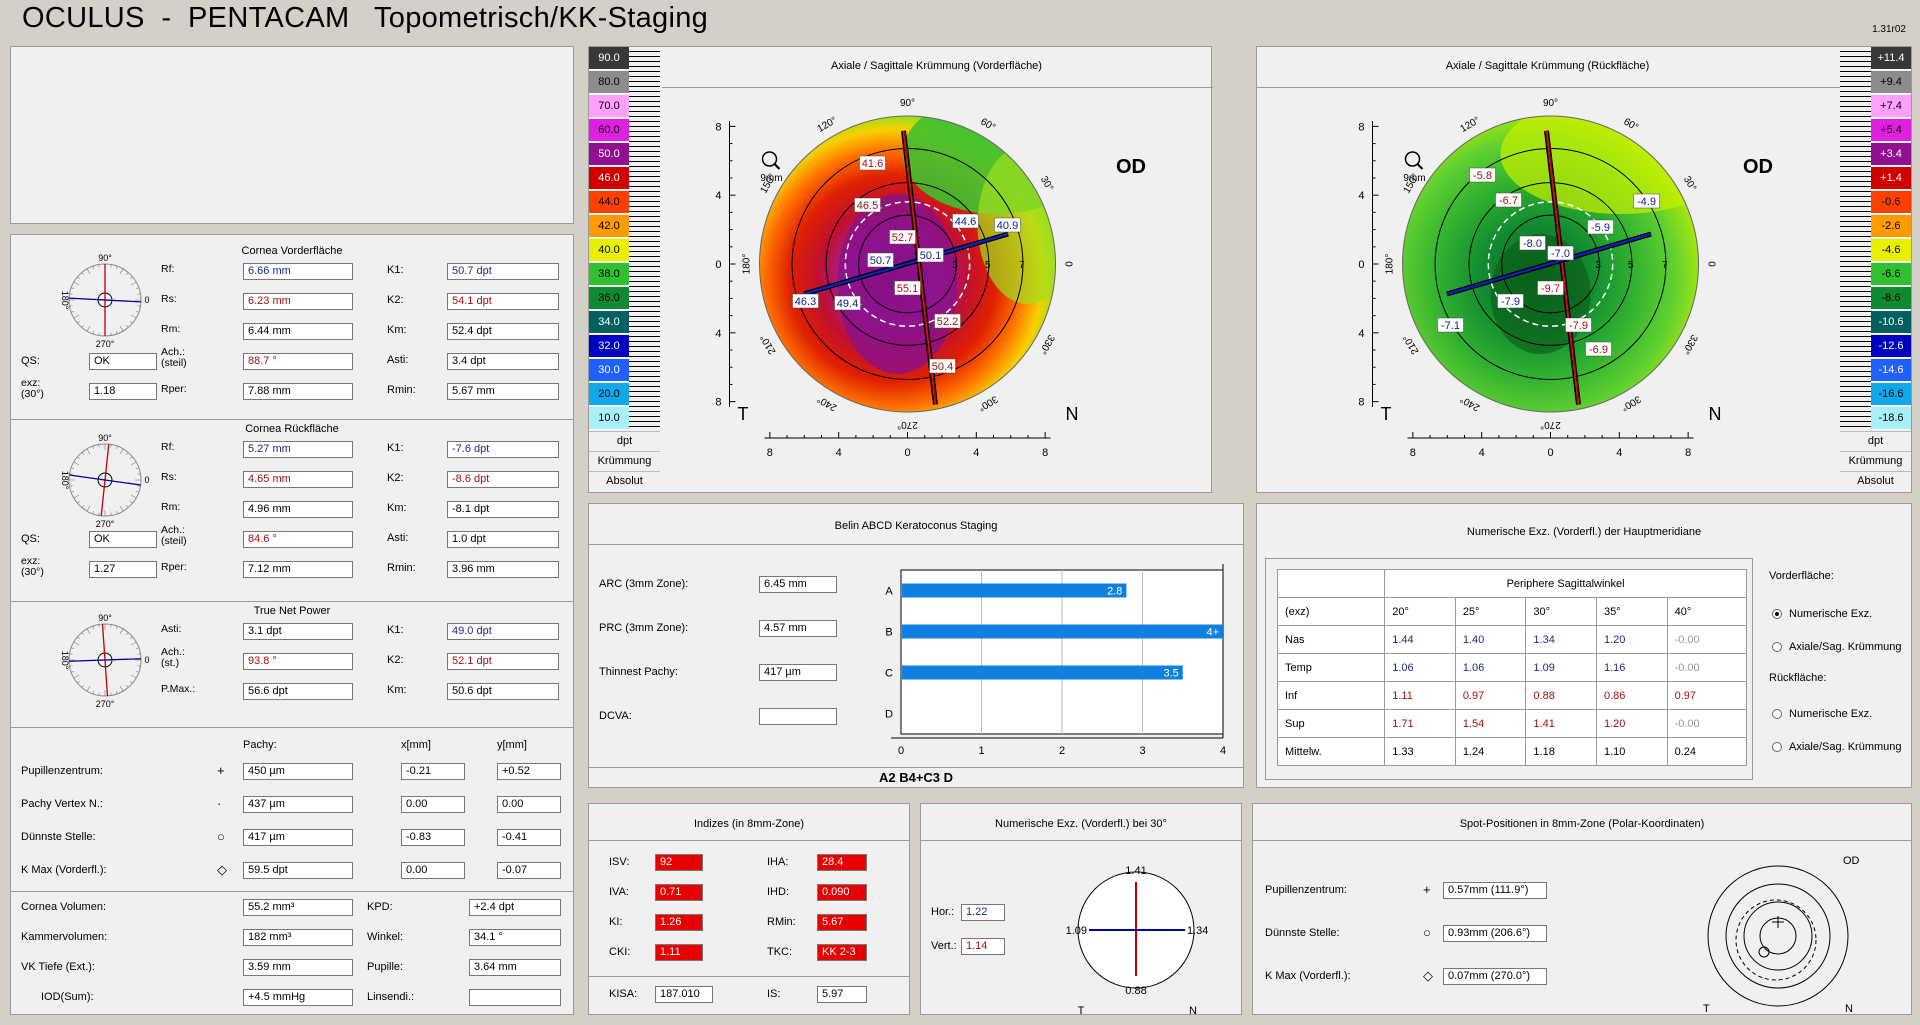 This screenshot has height=1025, width=1920. What do you see at coordinates (619, 862) in the screenshot?
I see `index-label-0: ISV:` at bounding box center [619, 862].